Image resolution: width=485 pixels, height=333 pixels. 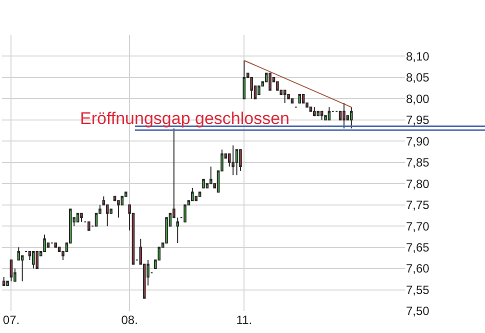 What do you see at coordinates (418, 247) in the screenshot?
I see `y-tick-label: 7,65` at bounding box center [418, 247].